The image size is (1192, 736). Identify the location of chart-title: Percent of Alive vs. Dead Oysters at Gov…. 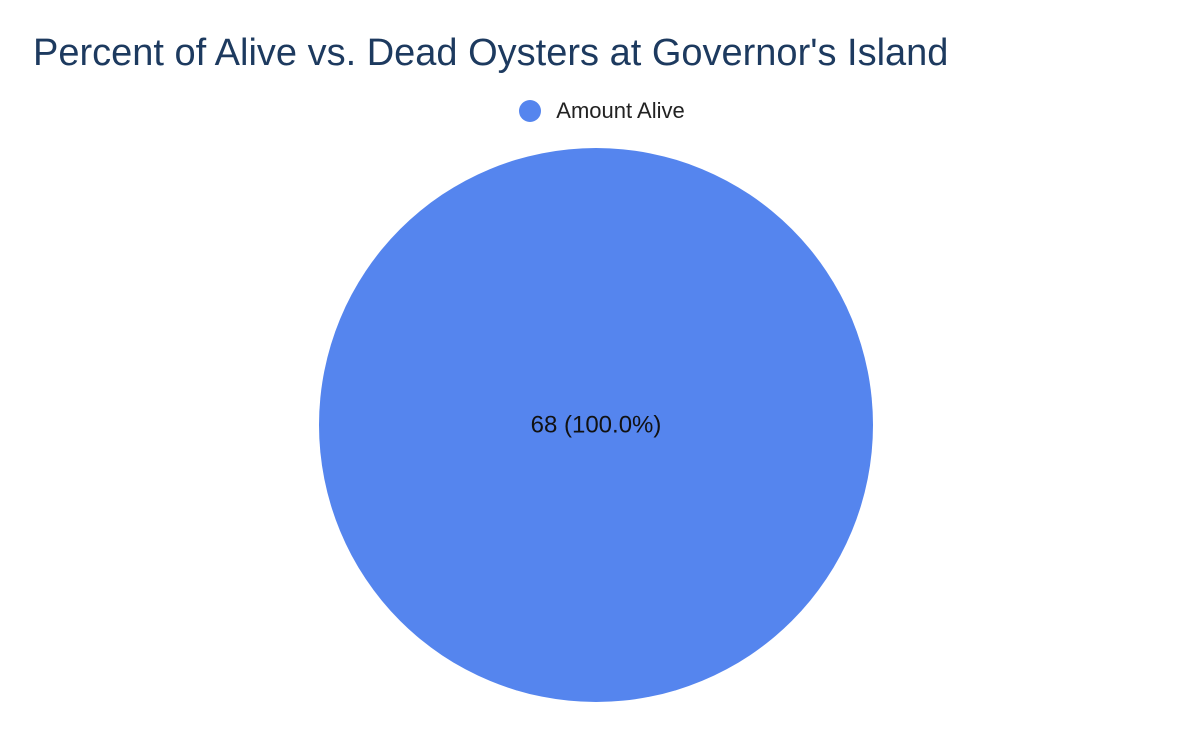
(491, 53).